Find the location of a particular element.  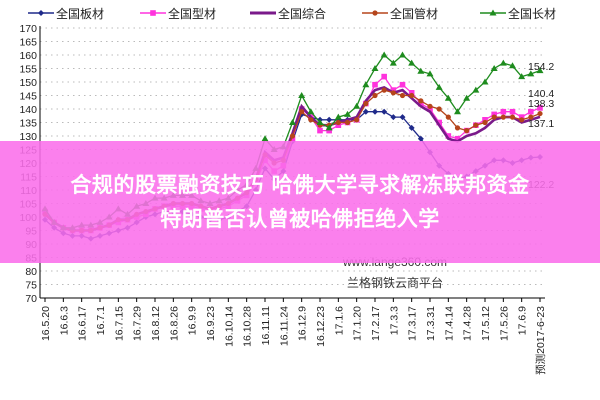

x-tick-label: 16.11.11 is located at coordinates (266, 325).